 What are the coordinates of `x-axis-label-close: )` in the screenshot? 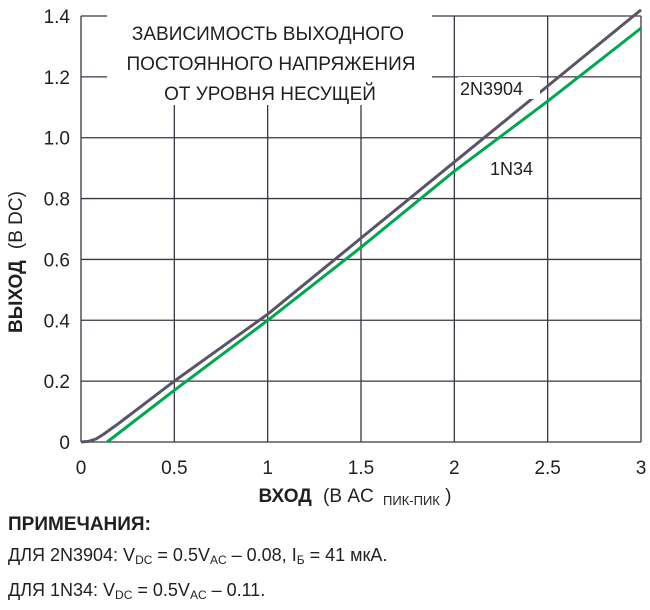 It's located at (448, 496).